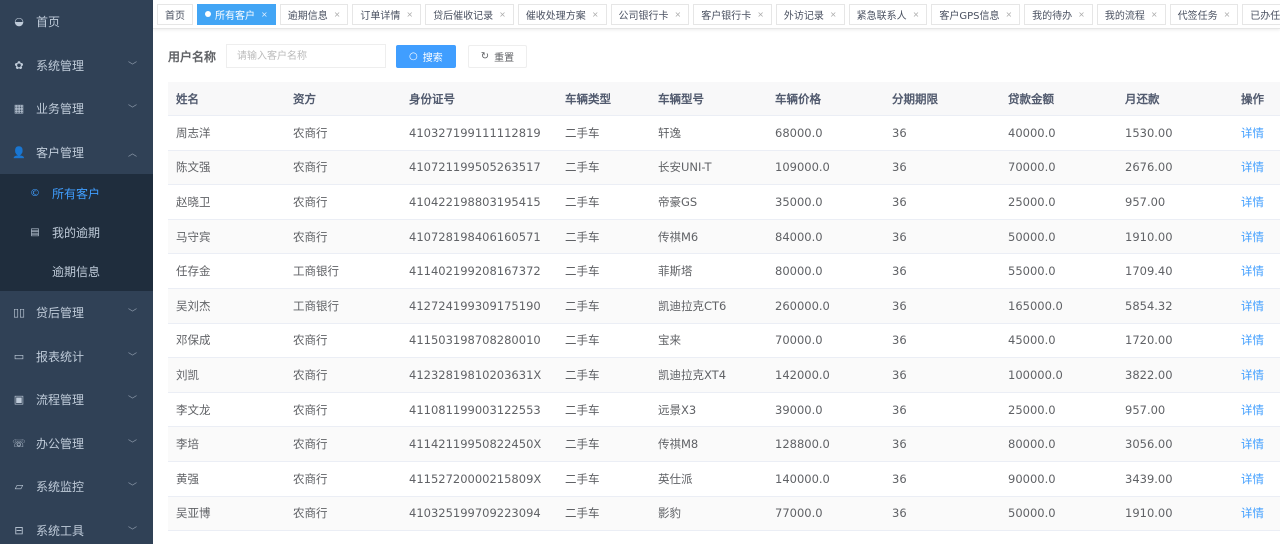 The height and width of the screenshot is (544, 1280). I want to click on tab: 客户银行卡 ×, so click(732, 14).